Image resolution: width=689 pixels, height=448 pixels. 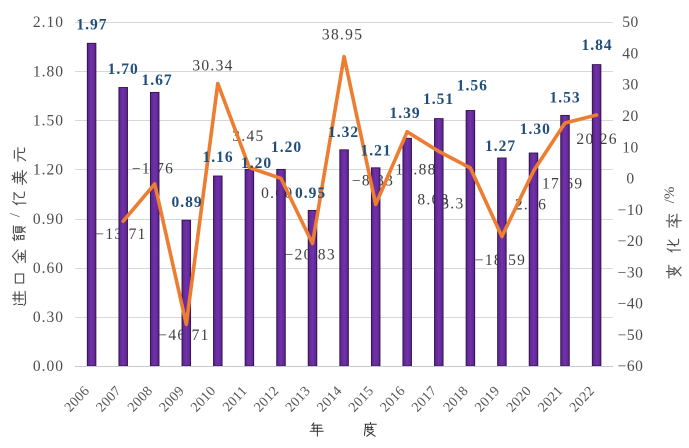 What do you see at coordinates (535, 129) in the screenshot?
I see `svg-text: 1.30` at bounding box center [535, 129].